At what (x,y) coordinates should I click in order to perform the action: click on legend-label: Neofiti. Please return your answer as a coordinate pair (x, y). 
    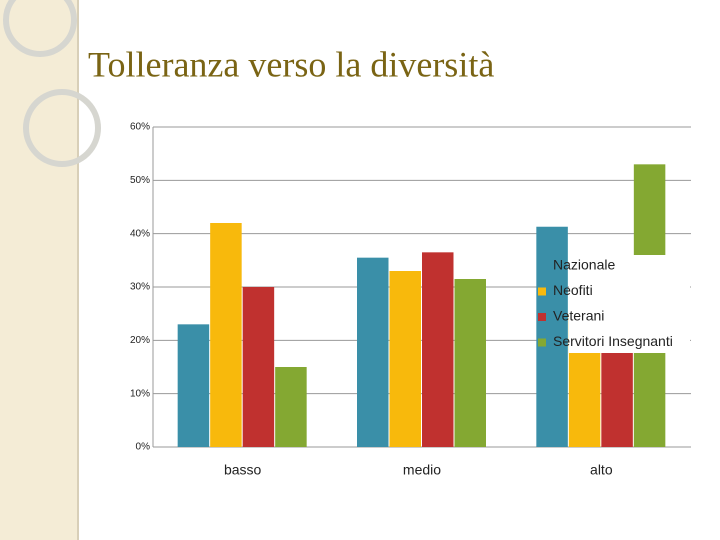
    Looking at the image, I should click on (573, 290).